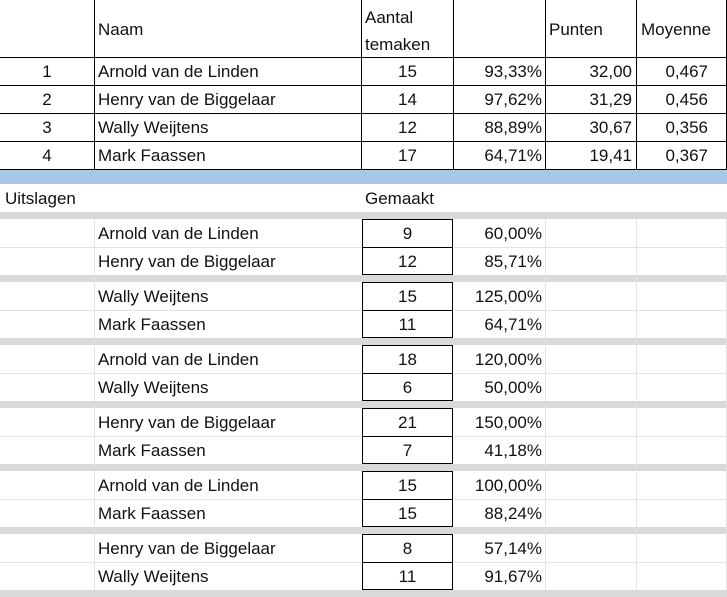 The width and height of the screenshot is (727, 597). Describe the element at coordinates (47, 155) in the screenshot. I see `rank-number: 4` at that location.